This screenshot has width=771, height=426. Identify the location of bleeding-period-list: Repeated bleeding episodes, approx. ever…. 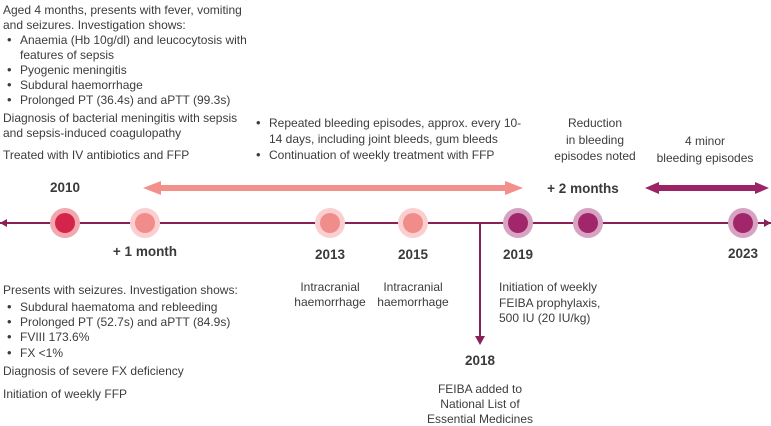
(393, 139).